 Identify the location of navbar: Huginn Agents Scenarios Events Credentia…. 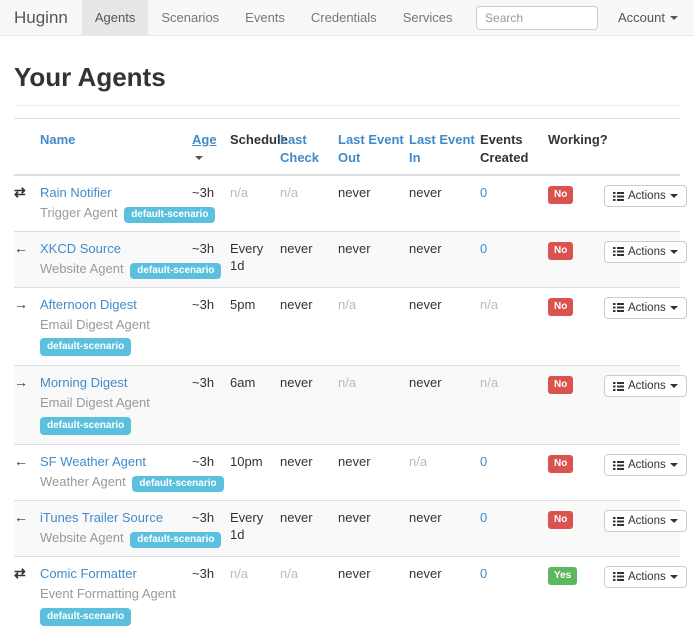
(347, 18).